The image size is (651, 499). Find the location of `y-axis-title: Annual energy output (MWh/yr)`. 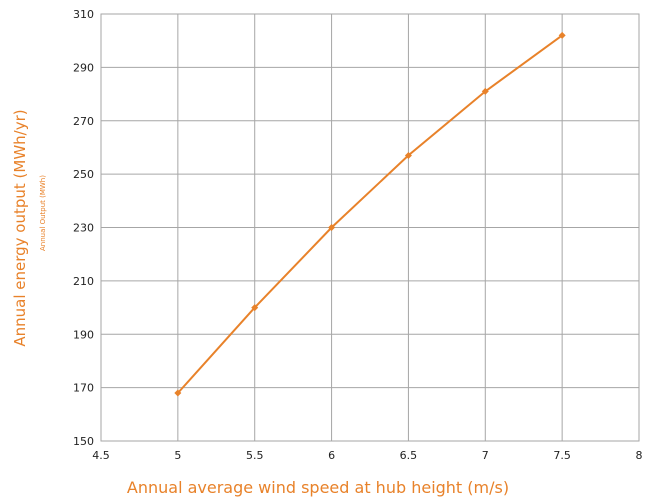

y-axis-title: Annual energy output (MWh/yr) is located at coordinates (20, 227).